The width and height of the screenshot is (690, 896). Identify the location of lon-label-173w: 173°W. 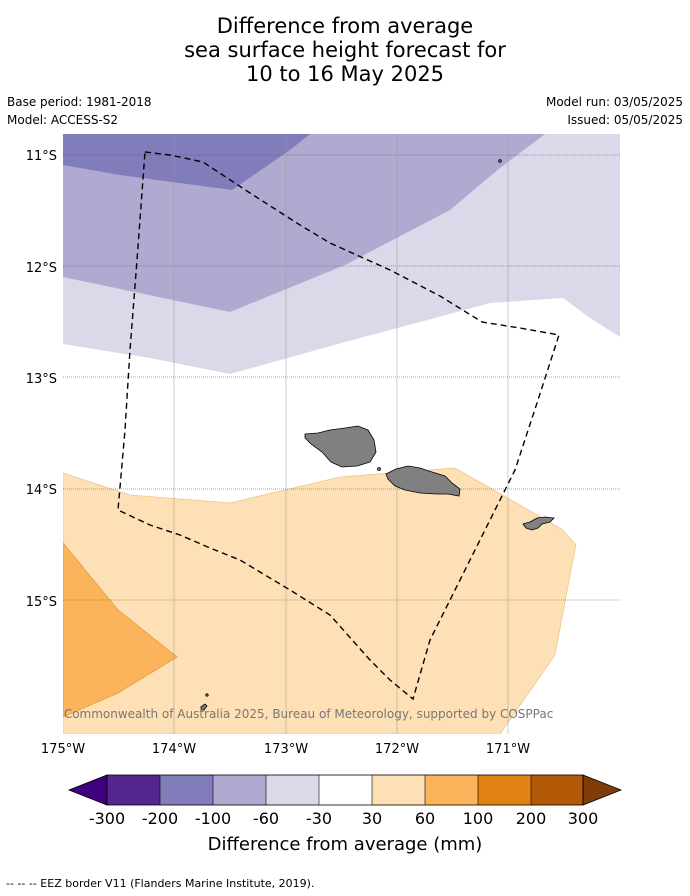
(286, 749).